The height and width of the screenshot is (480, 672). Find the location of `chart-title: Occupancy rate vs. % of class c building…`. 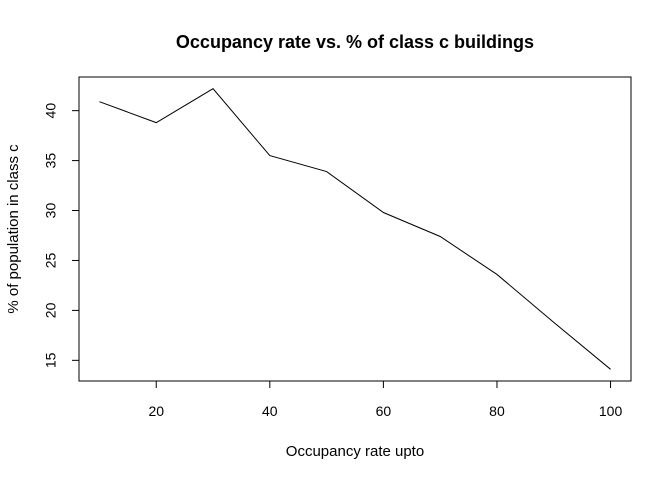

chart-title: Occupancy rate vs. % of class c building… is located at coordinates (355, 42).